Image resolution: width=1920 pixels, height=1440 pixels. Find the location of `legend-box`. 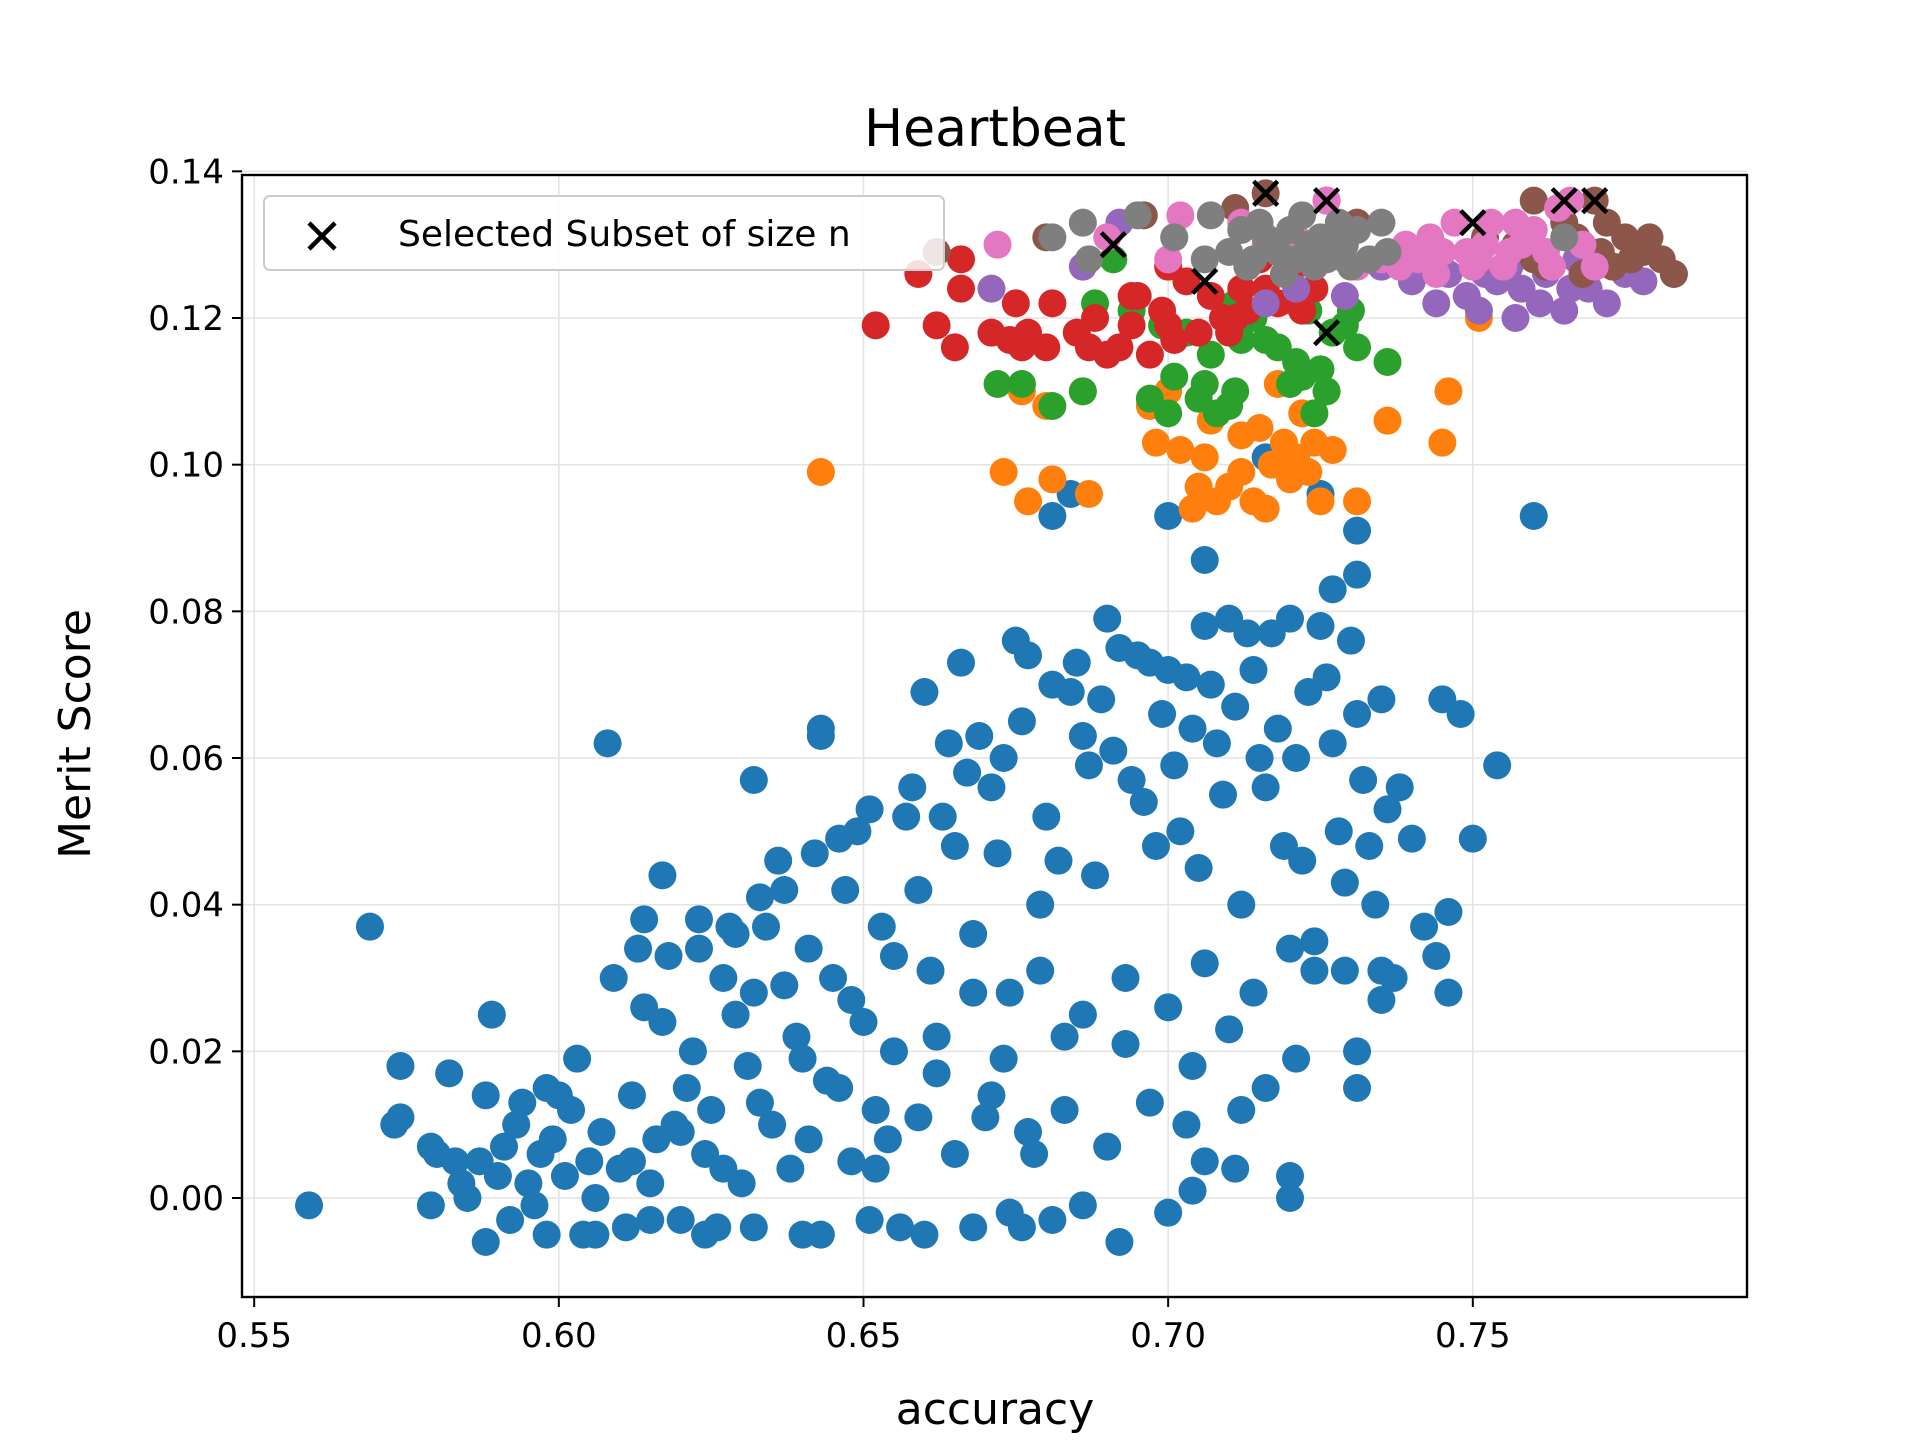

legend-box is located at coordinates (604, 233).